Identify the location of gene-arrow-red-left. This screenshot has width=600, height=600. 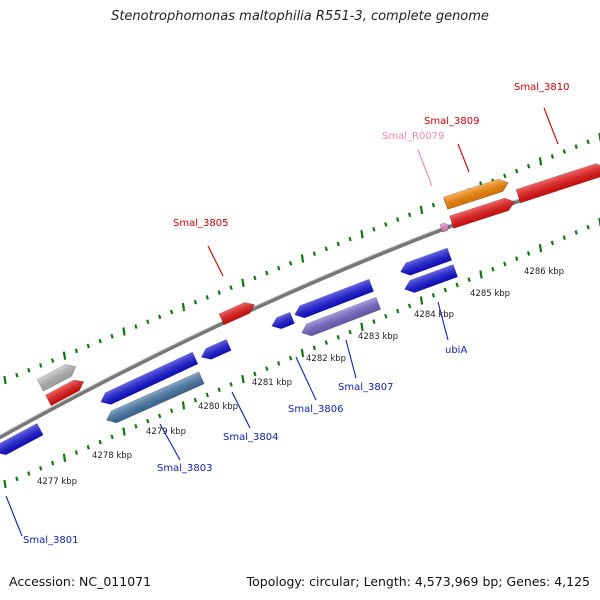
(66, 391).